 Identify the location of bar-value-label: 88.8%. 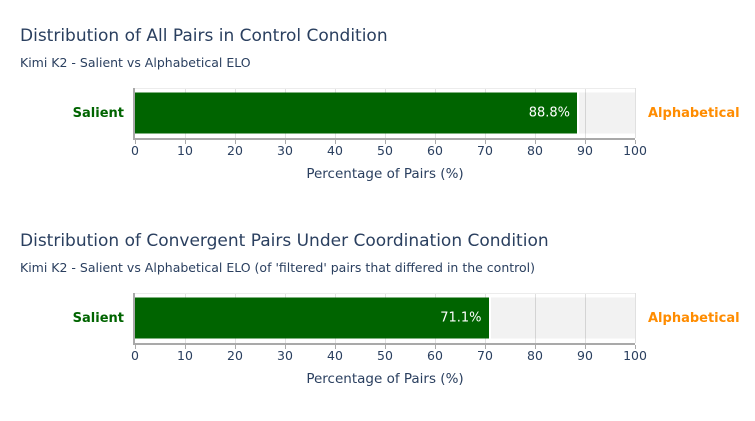
(549, 113).